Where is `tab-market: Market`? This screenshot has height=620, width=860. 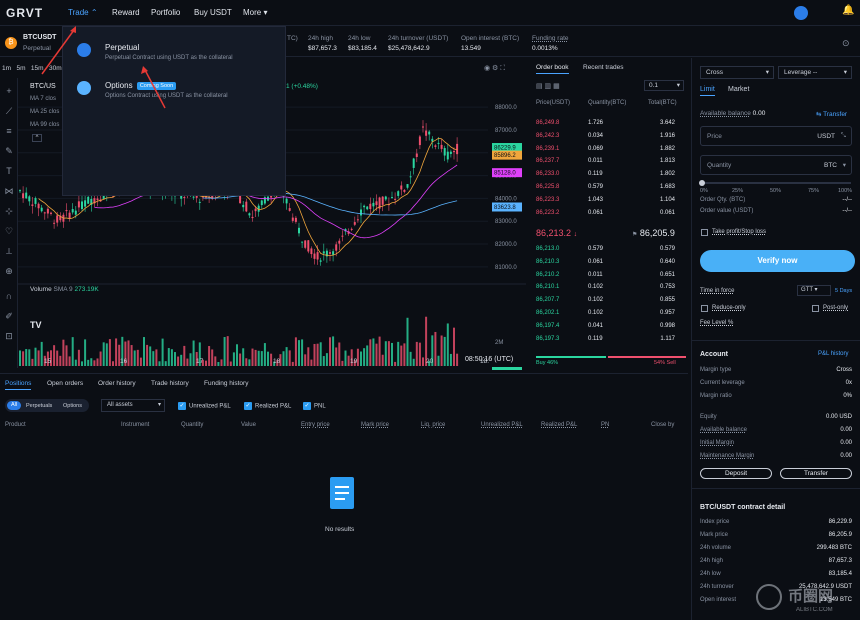 tab-market: Market is located at coordinates (739, 89).